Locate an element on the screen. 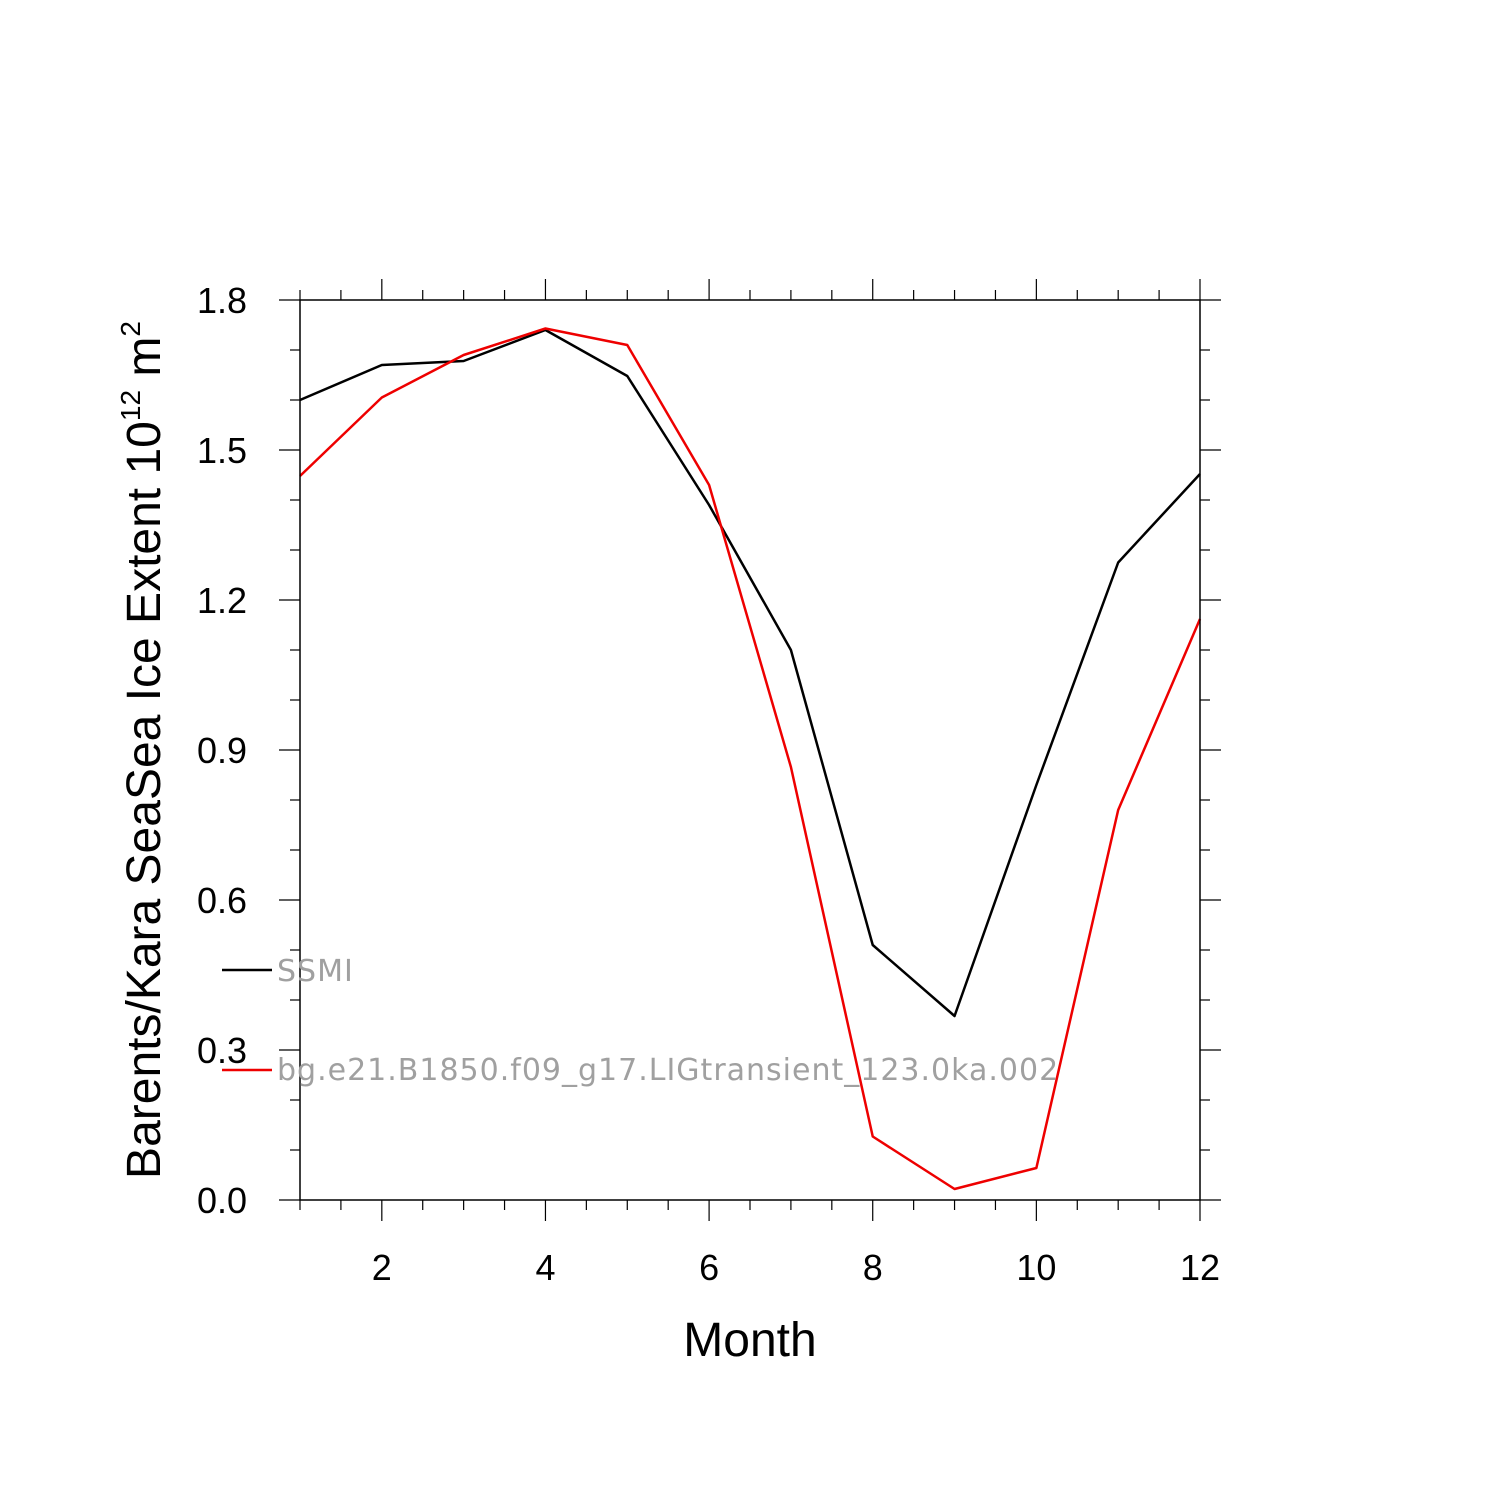 Image resolution: width=1500 pixels, height=1500 pixels. x-tick-label: 12 is located at coordinates (1200, 1267).